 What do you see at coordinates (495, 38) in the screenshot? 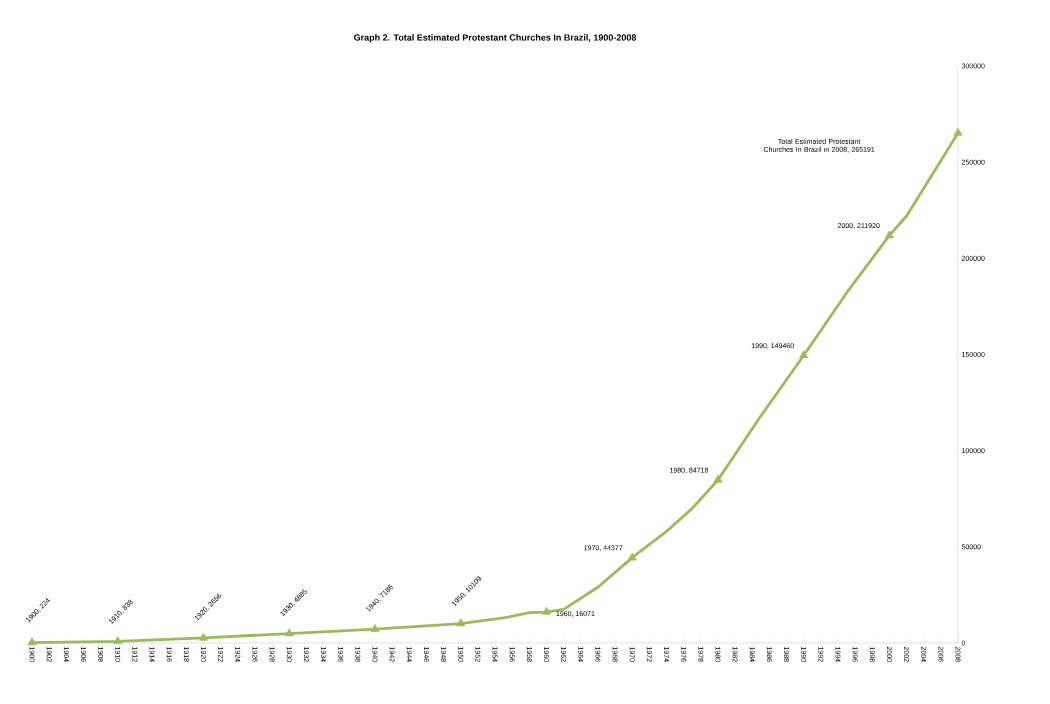
I see `chart-title: Graph 2. Total Estimated Protestant Churches In Brazil, 1900-2008` at bounding box center [495, 38].